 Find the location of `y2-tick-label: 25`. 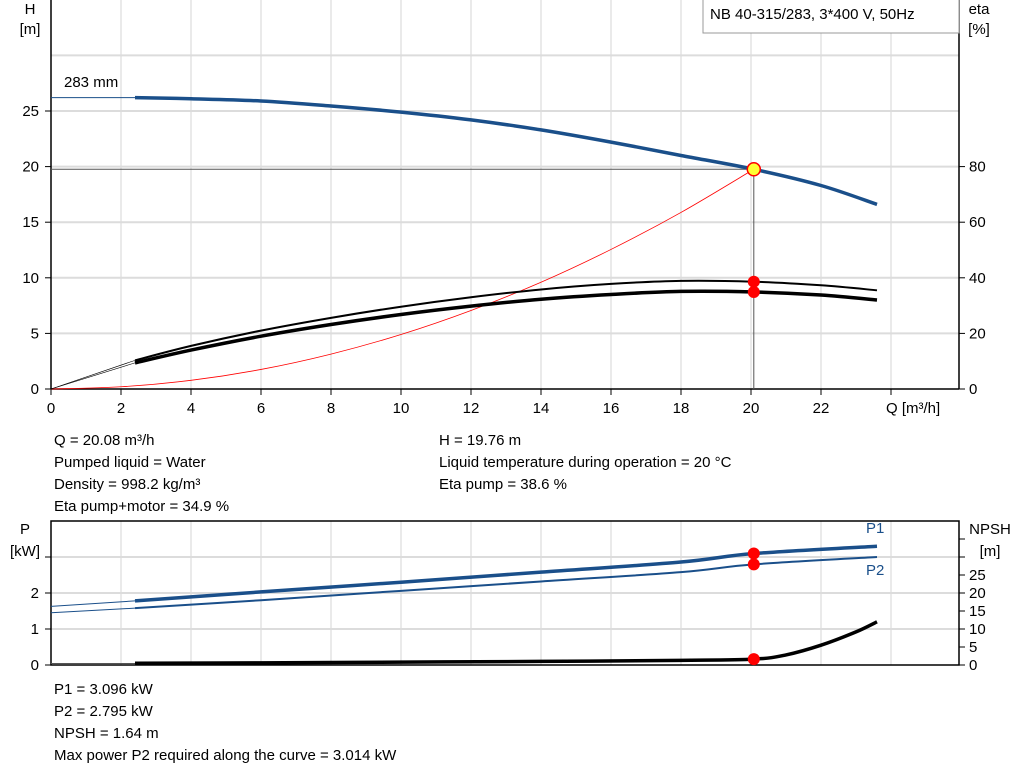

y2-tick-label: 25 is located at coordinates (977, 575).